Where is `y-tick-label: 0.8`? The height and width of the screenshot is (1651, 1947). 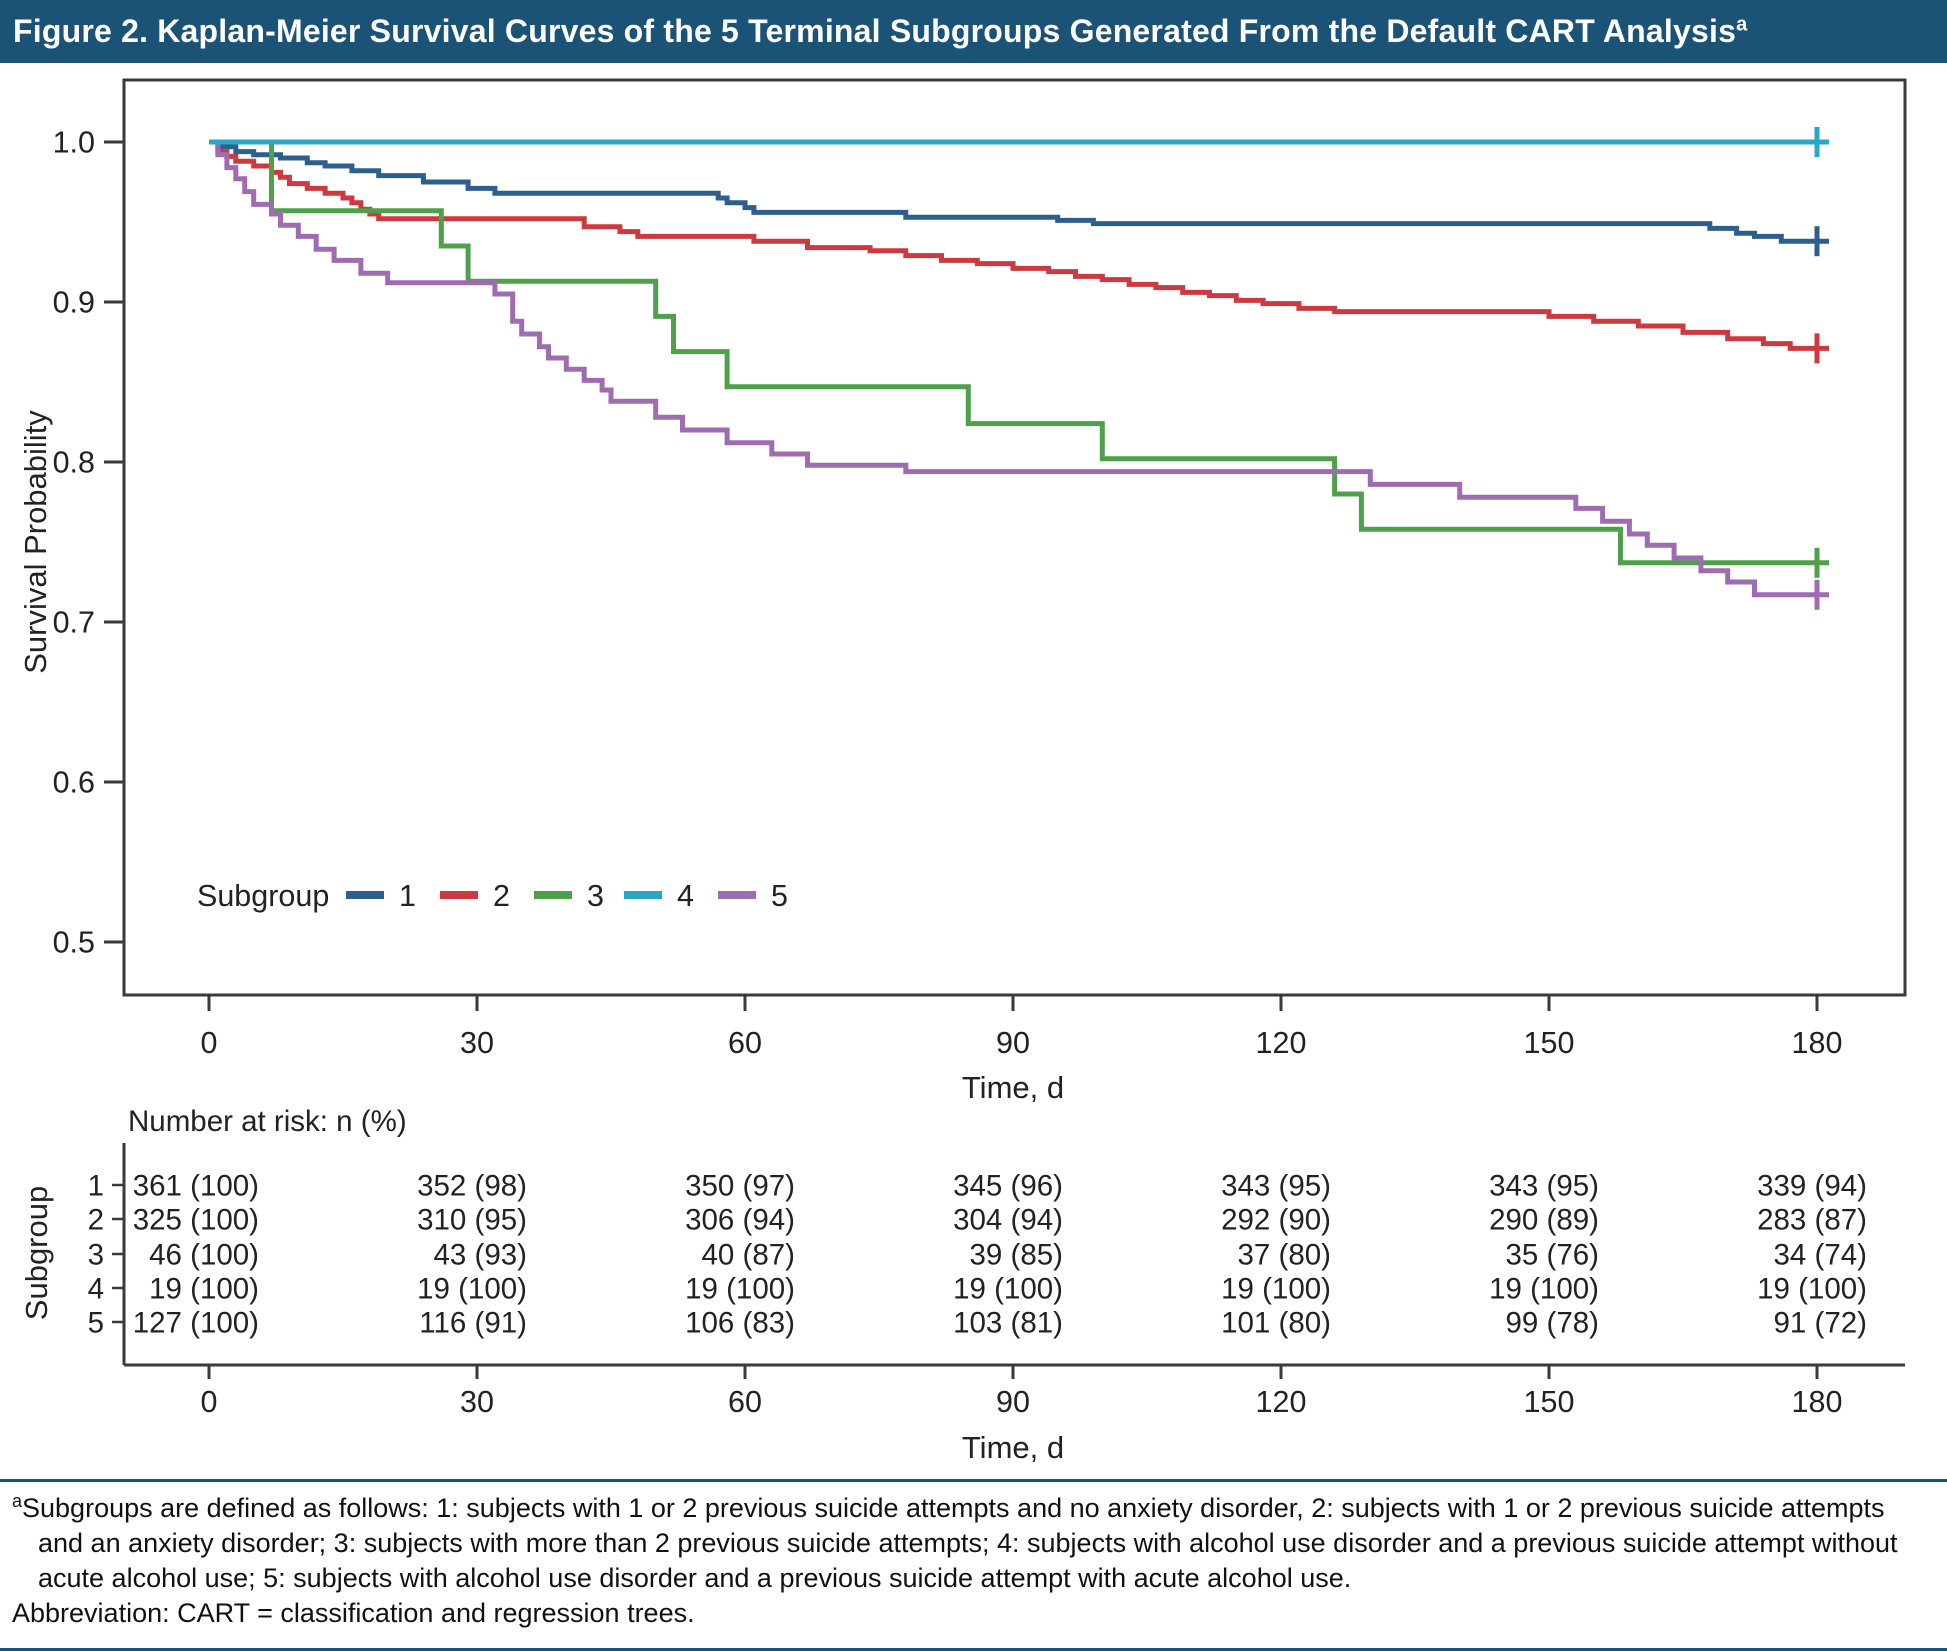
y-tick-label: 0.8 is located at coordinates (74, 463).